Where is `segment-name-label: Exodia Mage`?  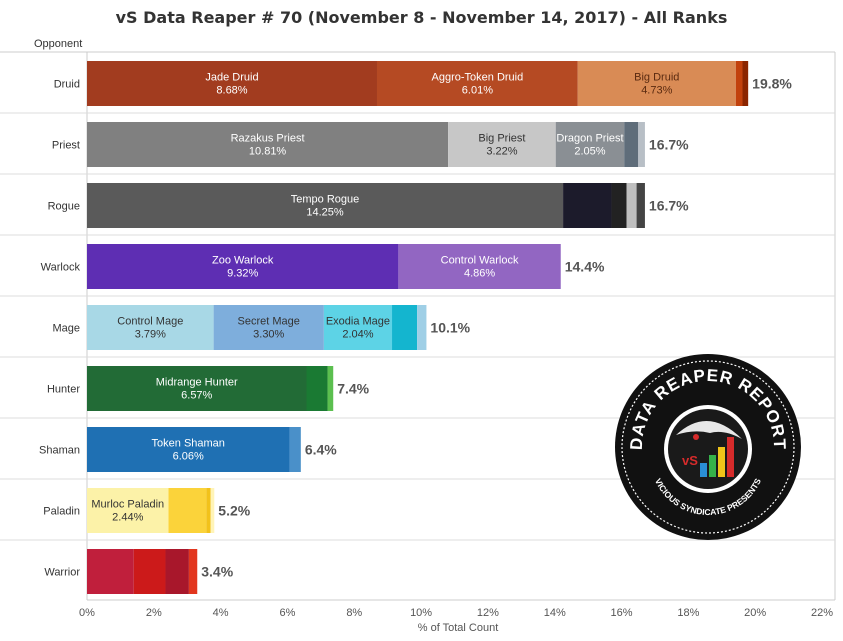
segment-name-label: Exodia Mage is located at coordinates (358, 322).